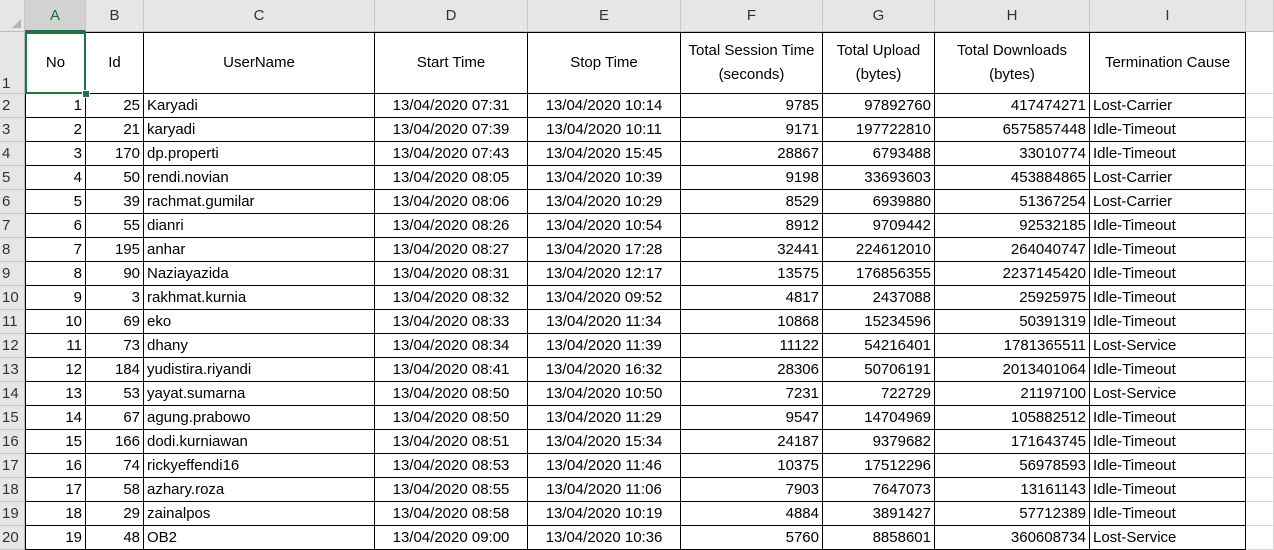  Describe the element at coordinates (879, 466) in the screenshot. I see `table-cell: 17512296` at that location.